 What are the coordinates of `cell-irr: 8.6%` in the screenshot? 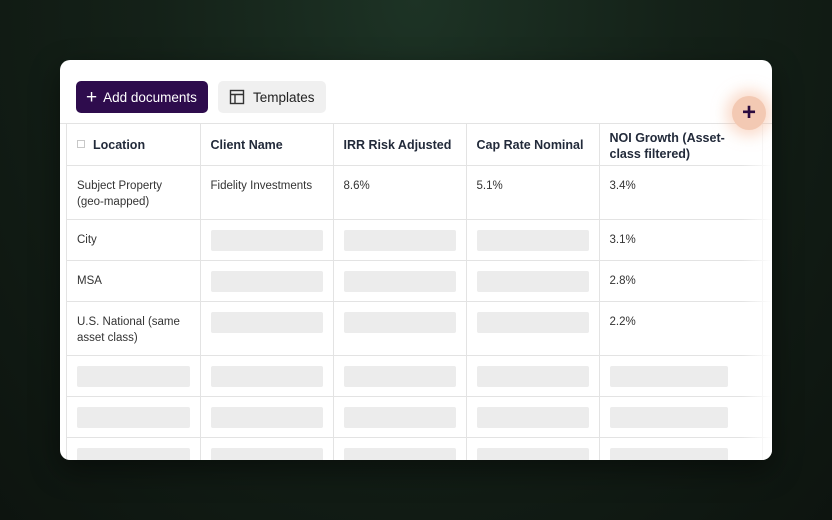 It's located at (400, 192).